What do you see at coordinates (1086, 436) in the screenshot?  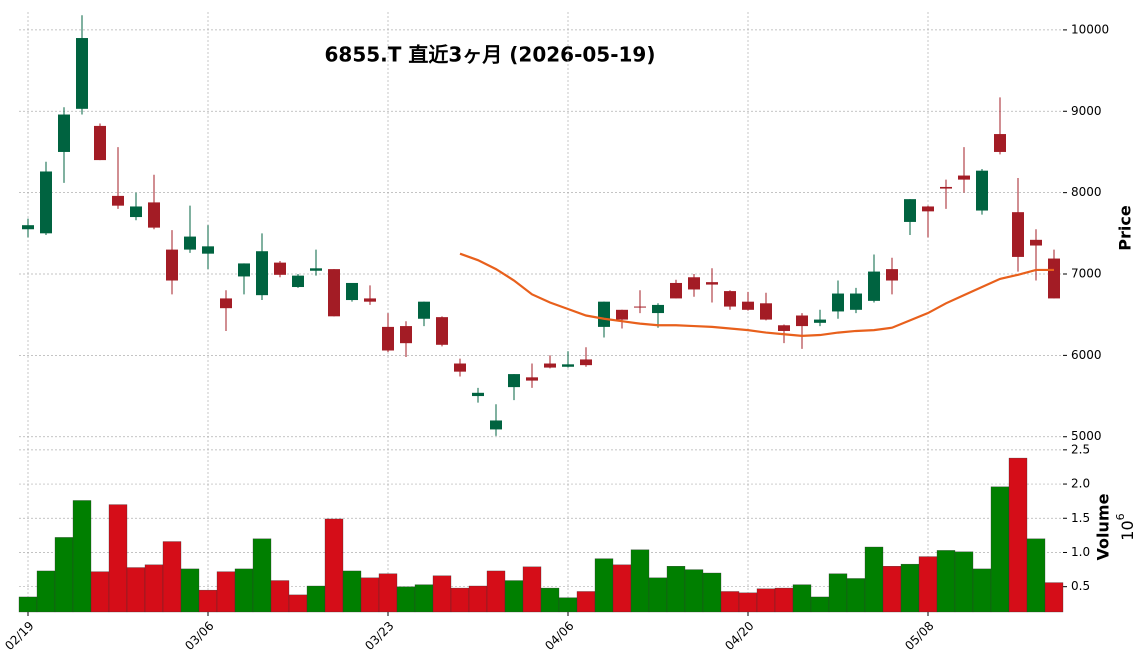 I see `y-tick-label: 5000` at bounding box center [1086, 436].